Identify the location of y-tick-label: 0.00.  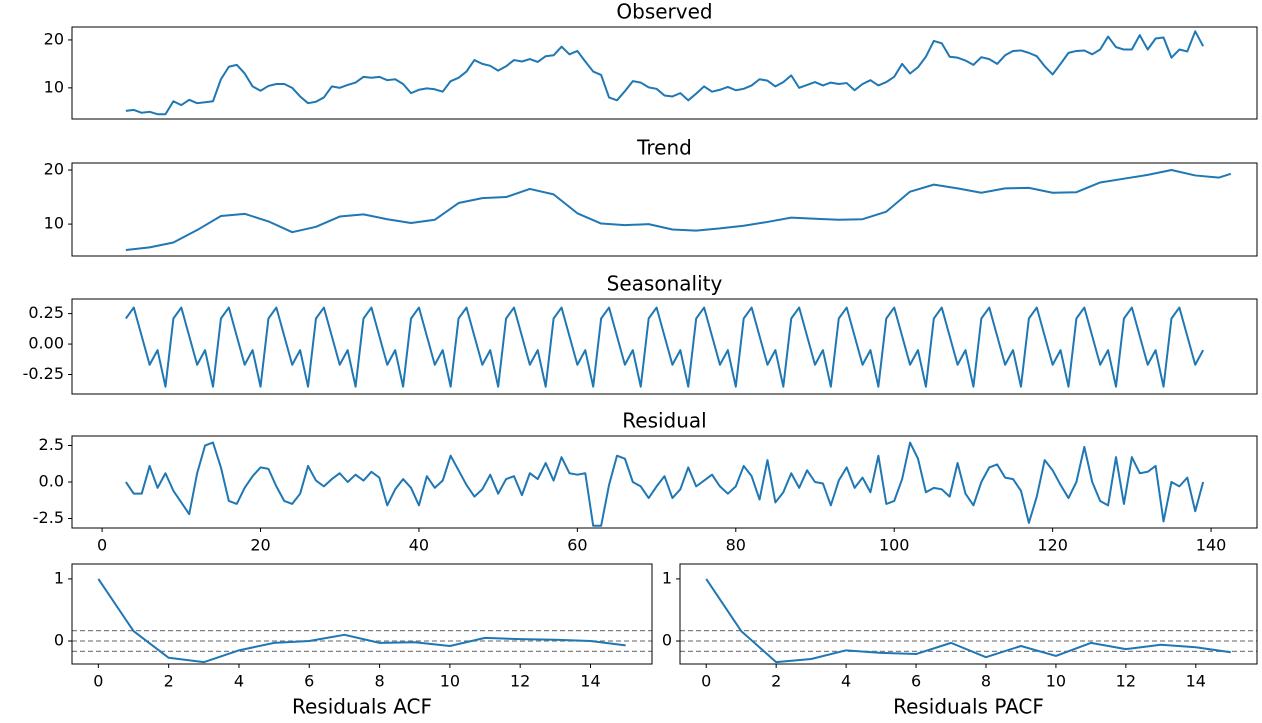
(46, 343).